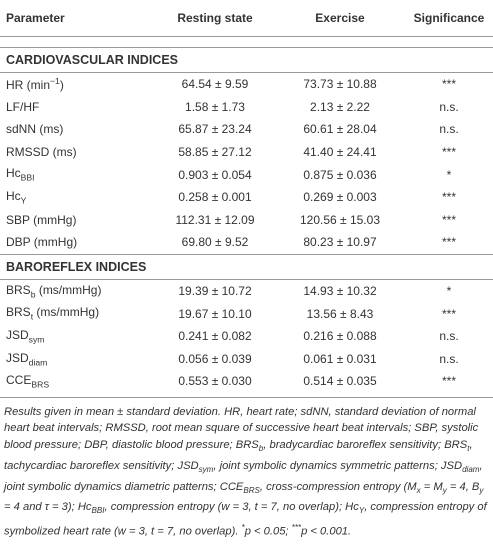 The height and width of the screenshot is (554, 493). Describe the element at coordinates (449, 18) in the screenshot. I see `column-header: Significance` at that location.